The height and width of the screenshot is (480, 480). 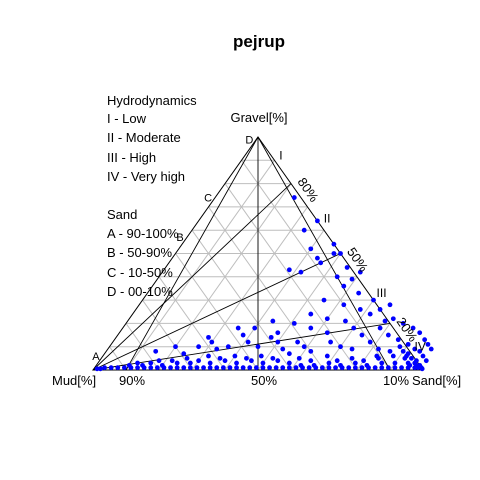 I want to click on hydro-division-line, so click(x=241, y=346).